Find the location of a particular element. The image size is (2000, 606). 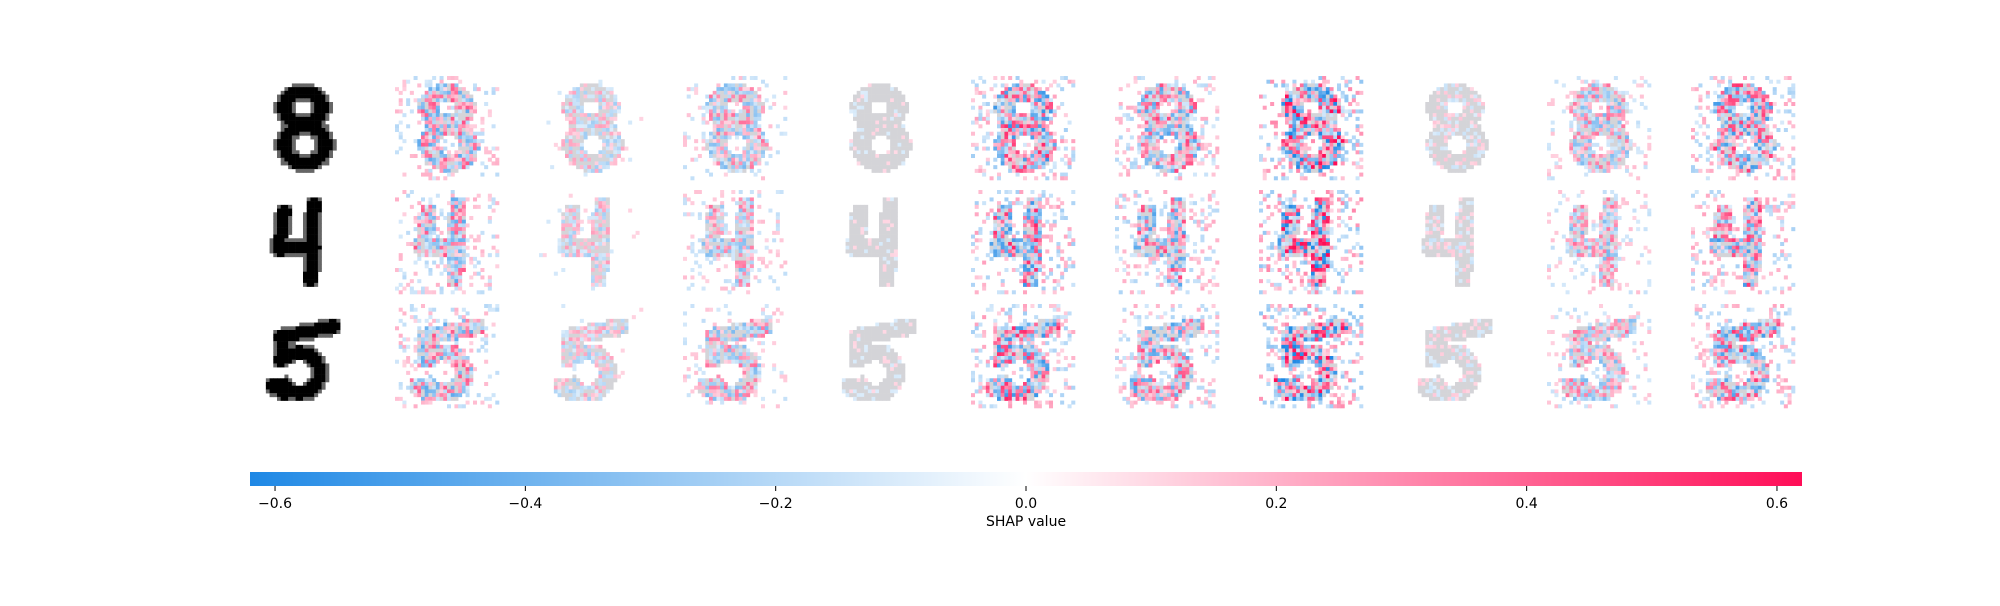

colorbar-gradient is located at coordinates (1026, 479).